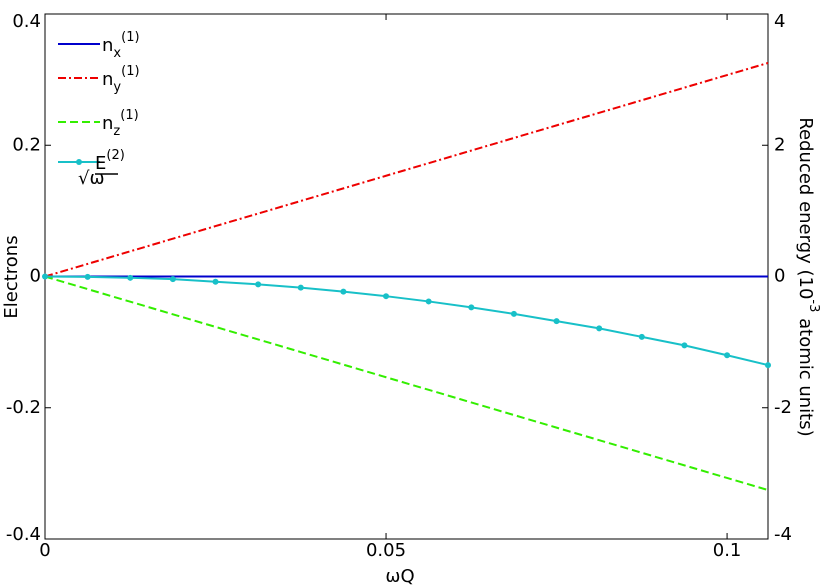  I want to click on x-tick-label: 0.05, so click(386, 550).